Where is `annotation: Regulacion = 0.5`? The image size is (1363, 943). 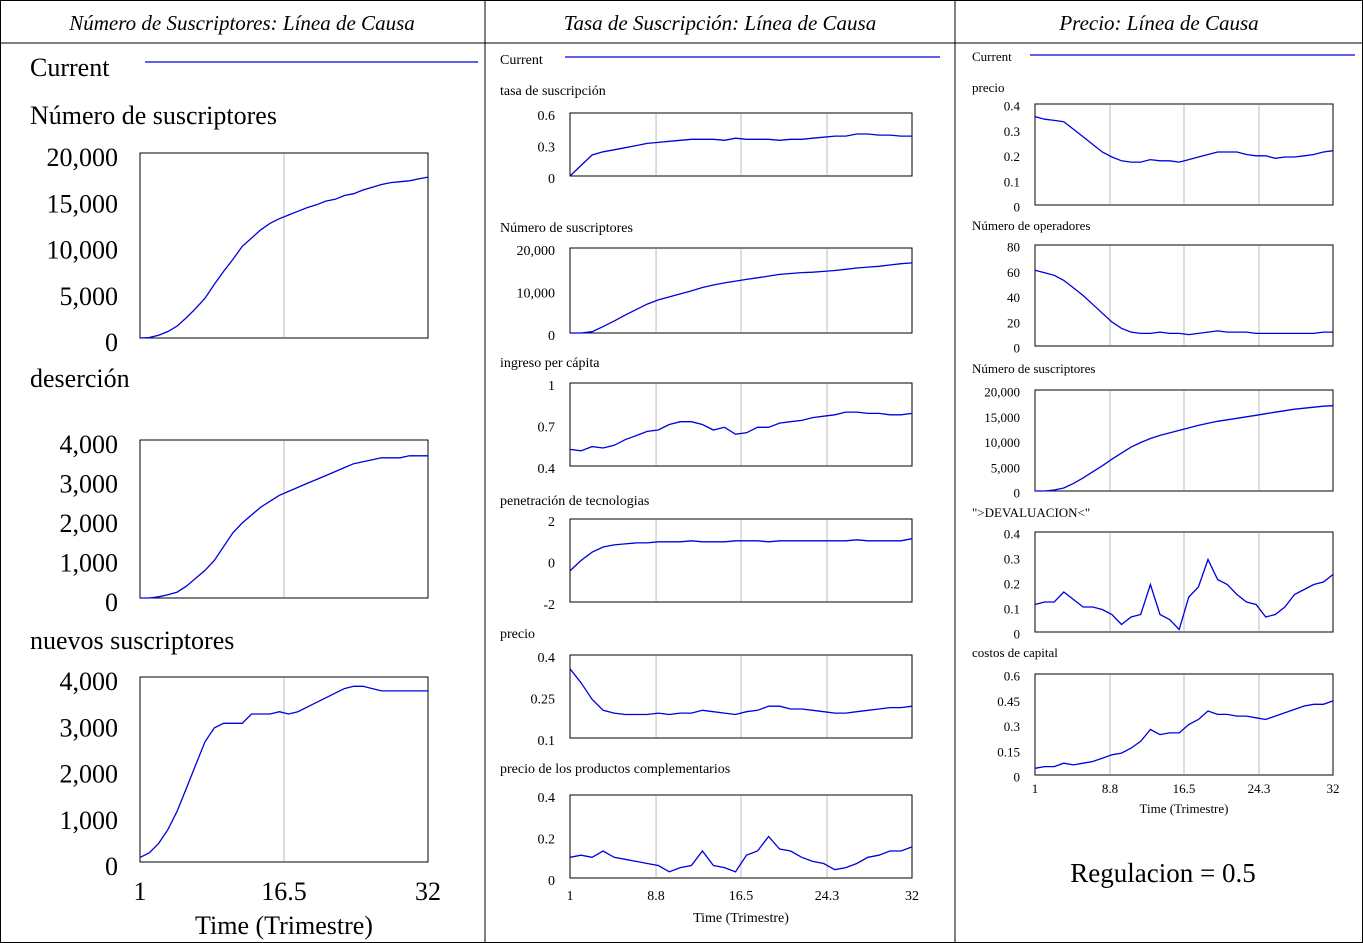
annotation: Regulacion = 0.5 is located at coordinates (1162, 873).